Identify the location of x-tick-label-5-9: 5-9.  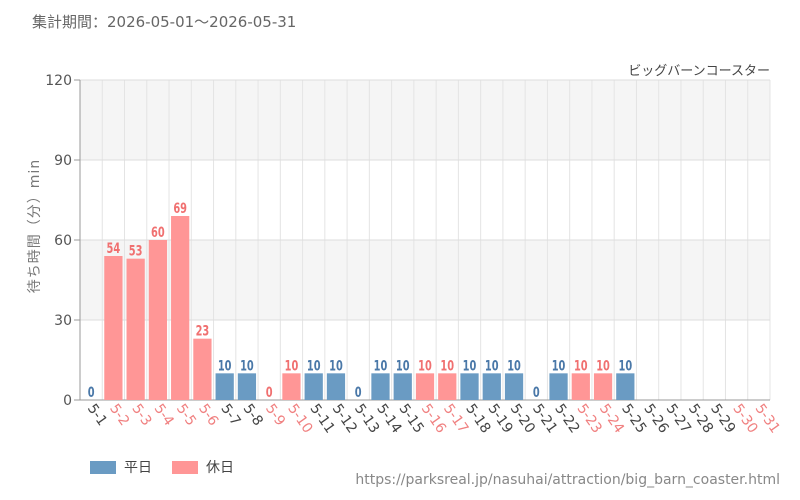
(275, 415).